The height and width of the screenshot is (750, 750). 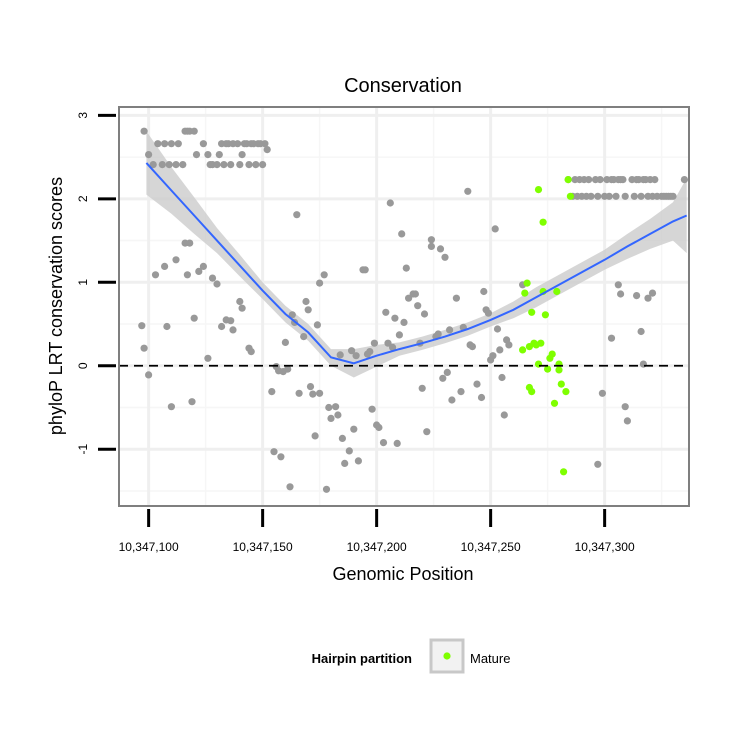 What do you see at coordinates (83, 198) in the screenshot?
I see `y-tick-label: 2` at bounding box center [83, 198].